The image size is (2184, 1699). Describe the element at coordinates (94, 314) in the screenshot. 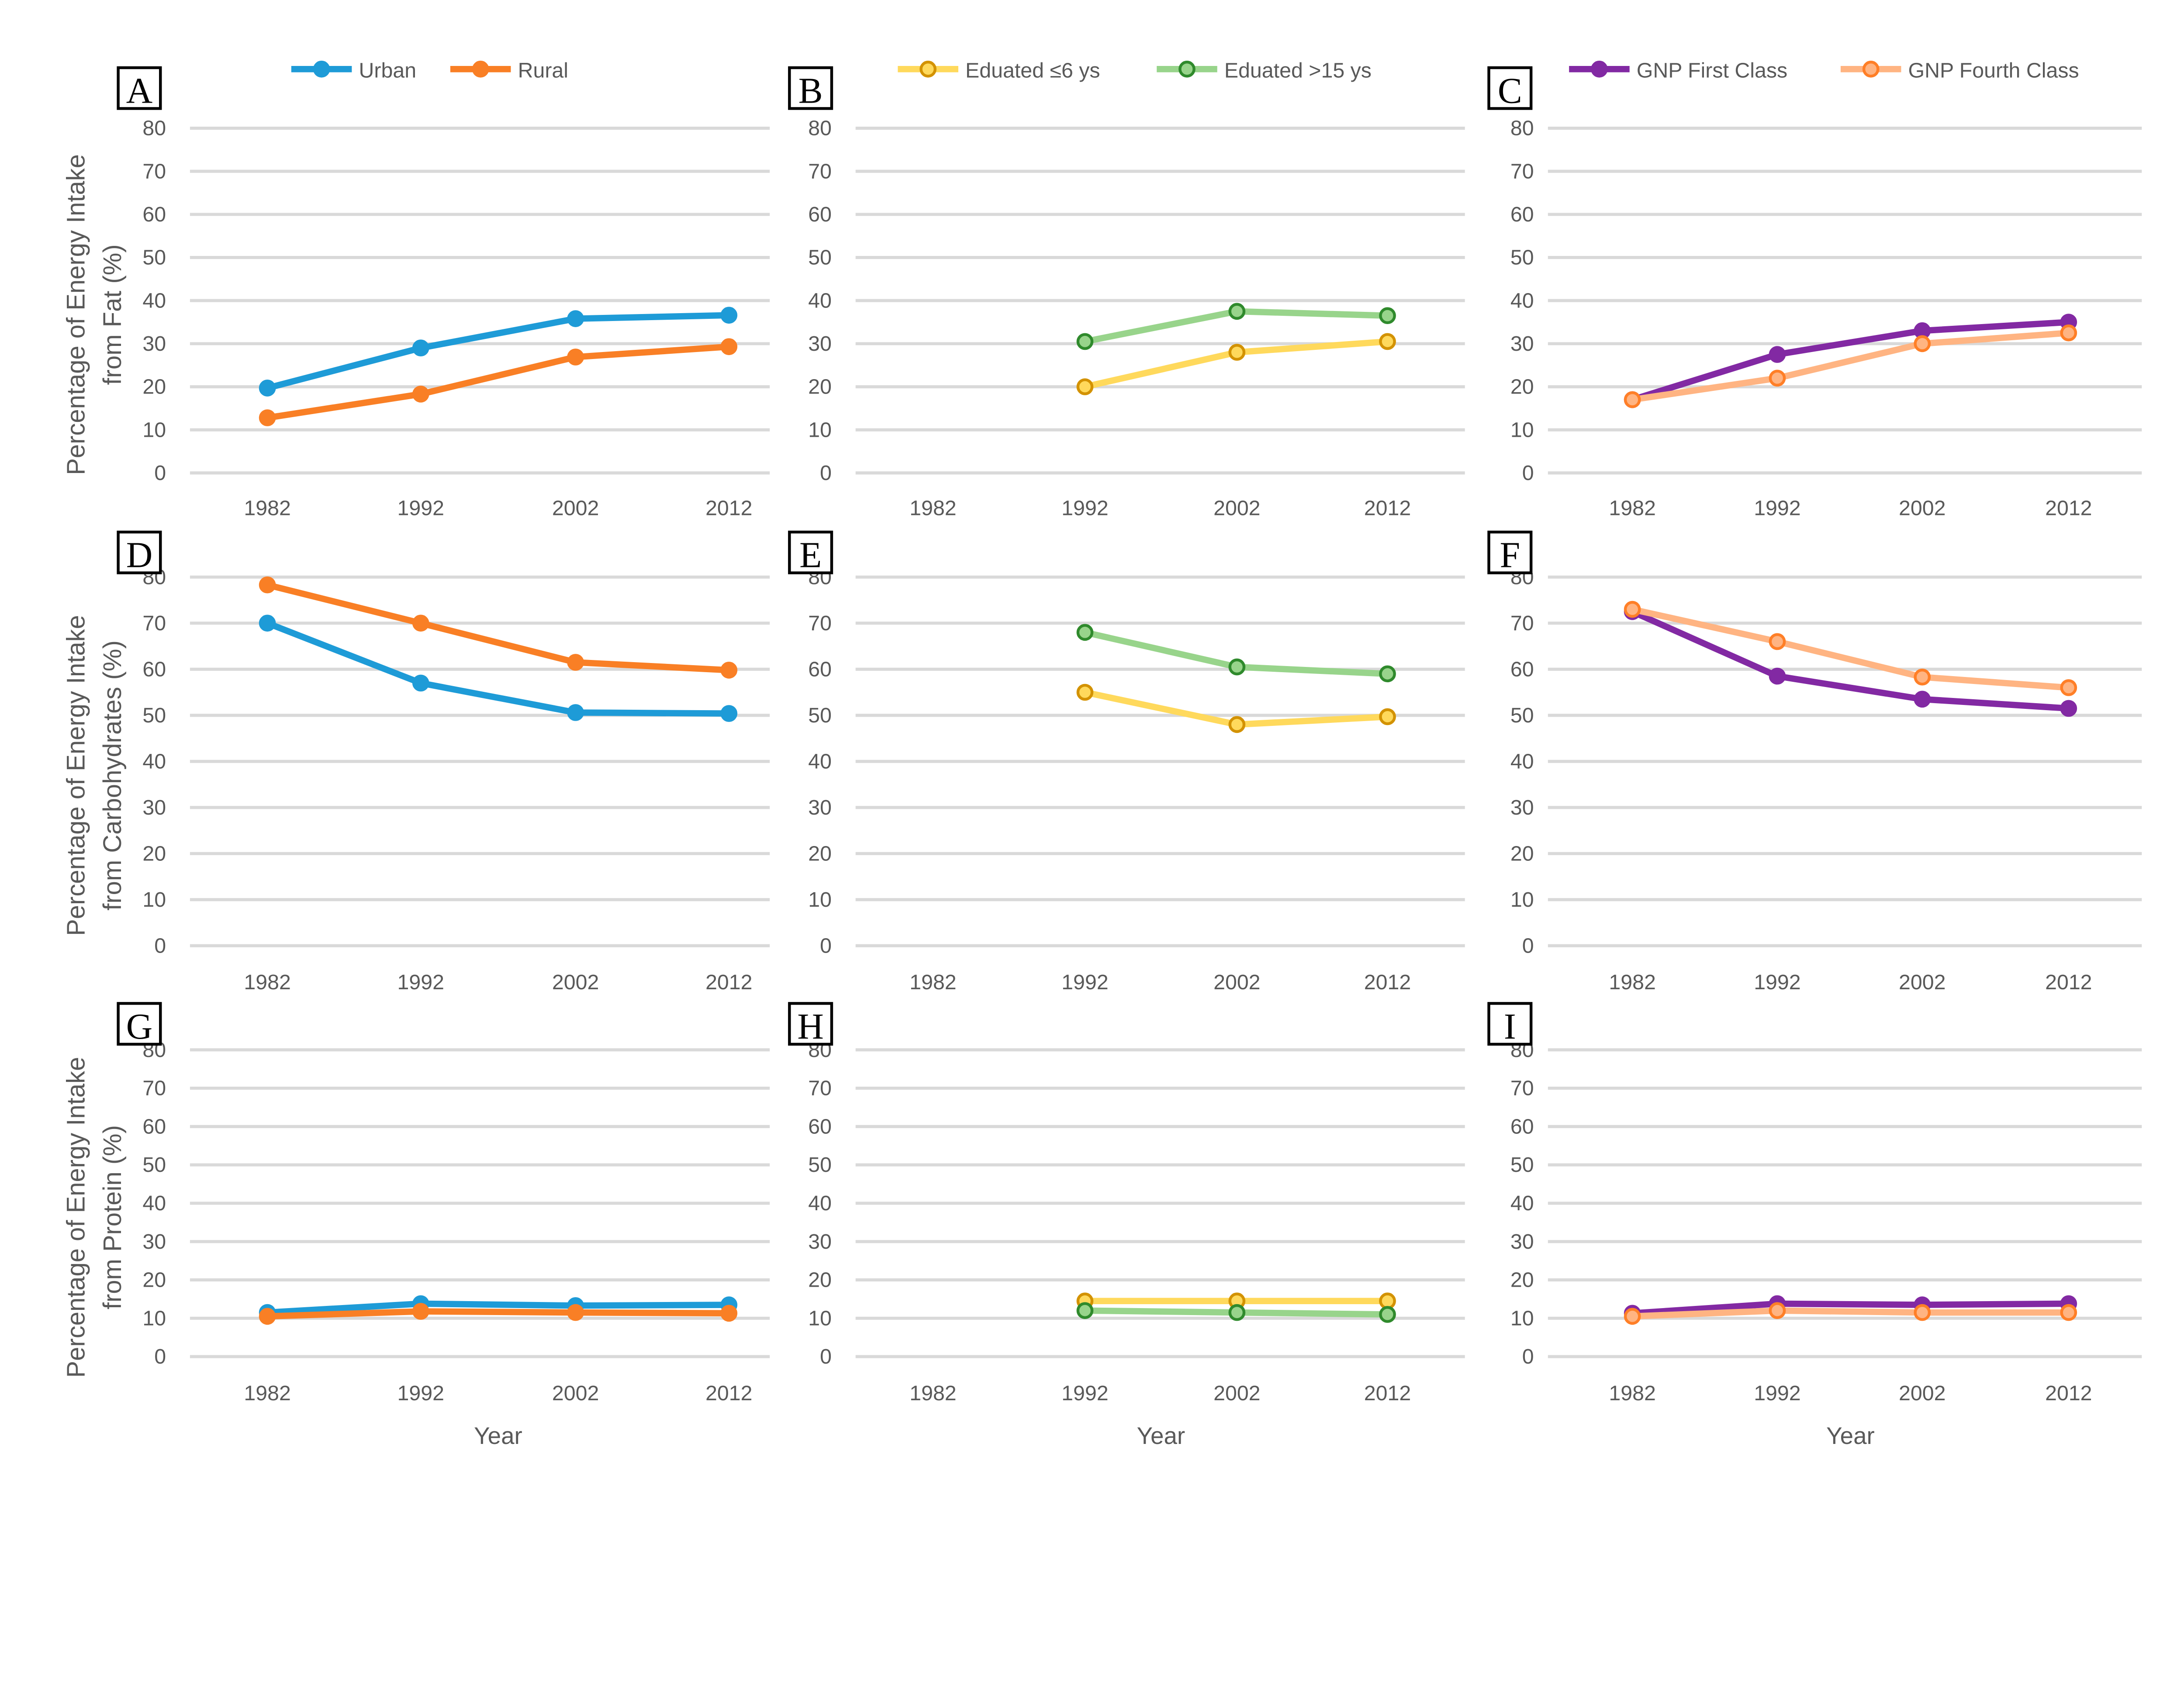

I see `y-axis-title: Percentage of Energy Intake from Fat (%)` at that location.